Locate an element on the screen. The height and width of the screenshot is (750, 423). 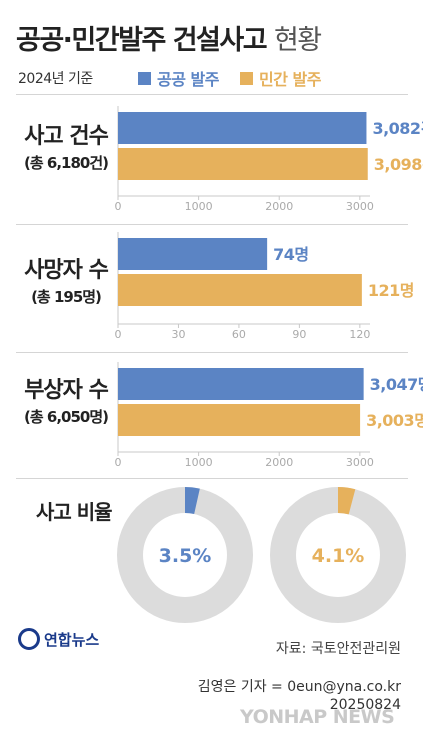
donut-value-label-private: 4.1% is located at coordinates (338, 556).